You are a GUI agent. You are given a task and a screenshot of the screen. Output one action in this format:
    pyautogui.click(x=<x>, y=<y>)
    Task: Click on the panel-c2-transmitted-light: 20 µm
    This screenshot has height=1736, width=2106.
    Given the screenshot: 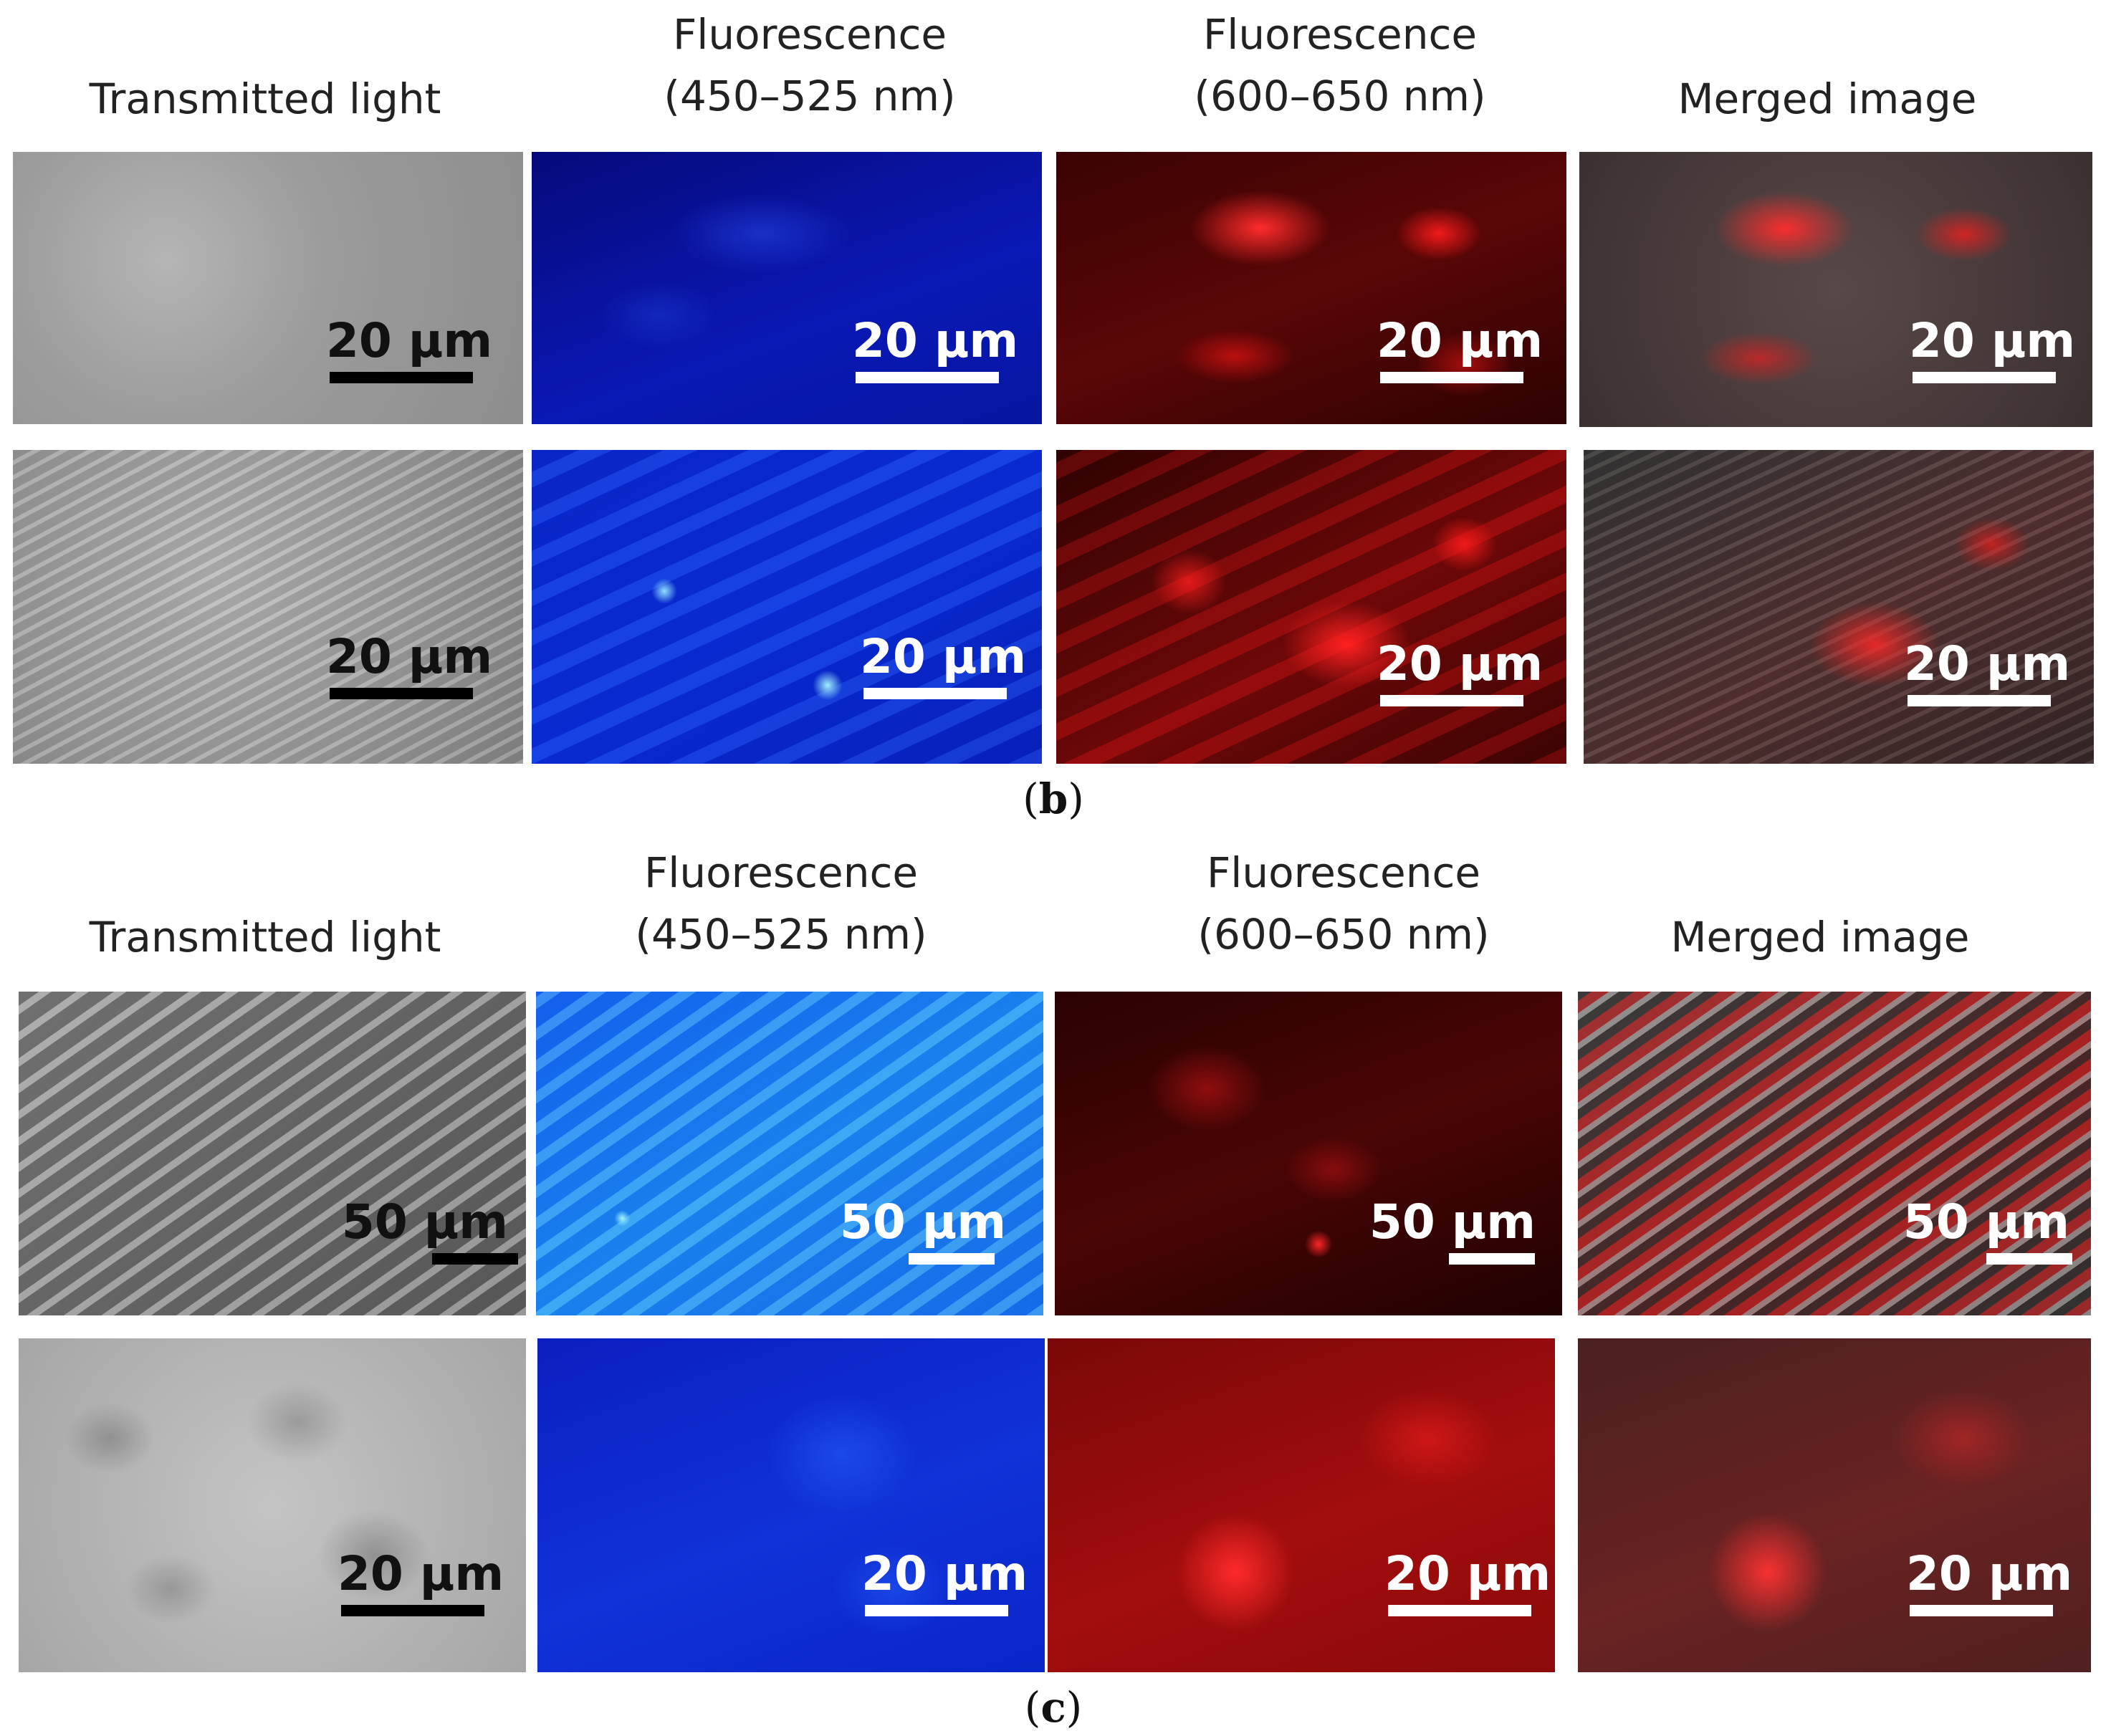 What is the action you would take?
    pyautogui.click(x=272, y=1505)
    